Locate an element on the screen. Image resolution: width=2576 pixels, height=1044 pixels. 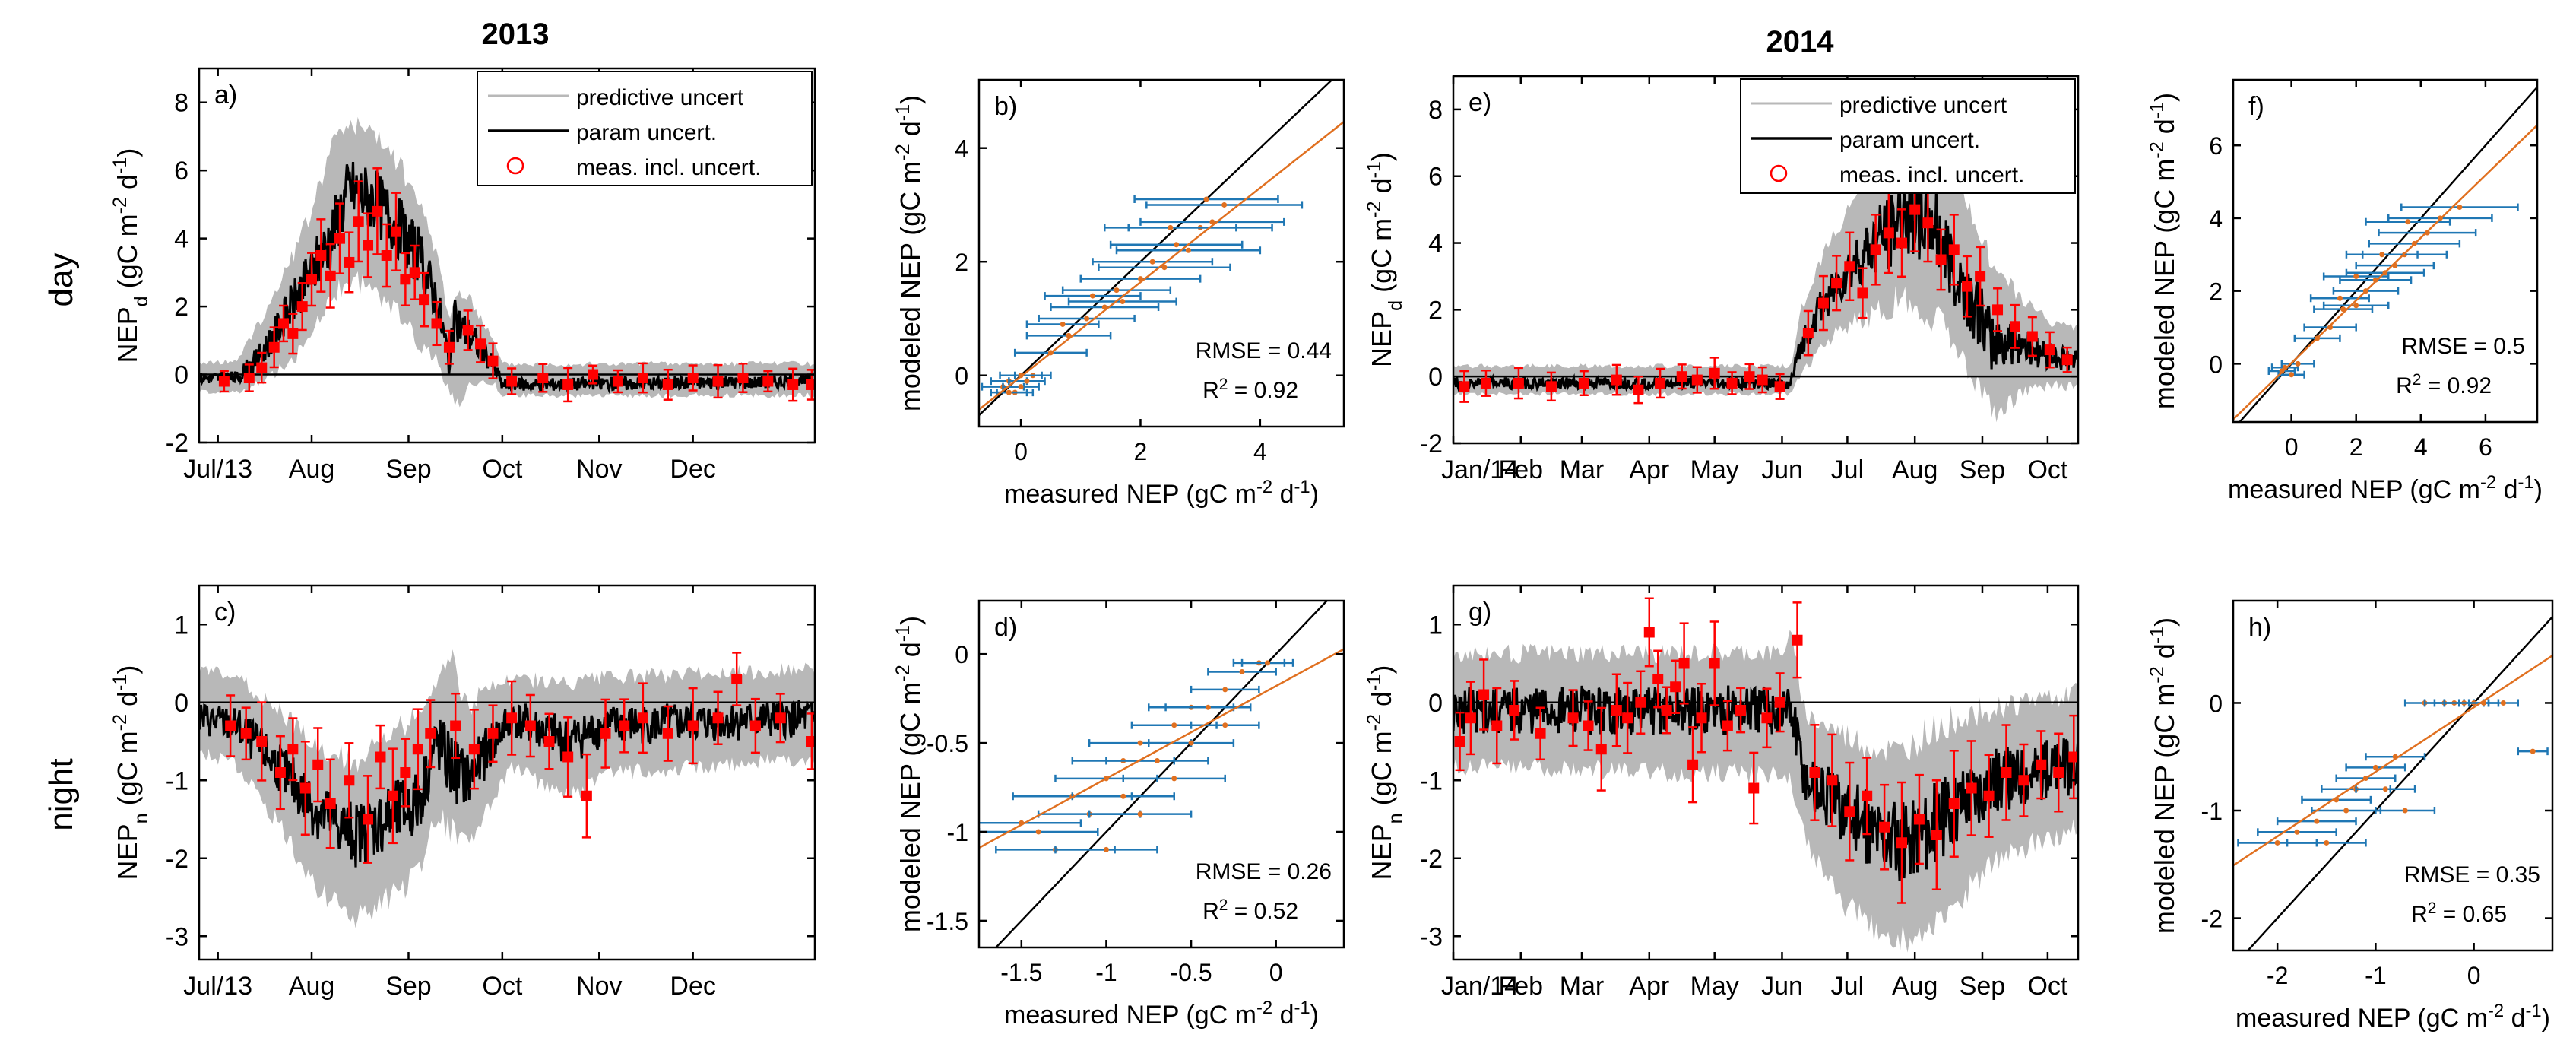
x-tick-label: 6 is located at coordinates (2485, 447).